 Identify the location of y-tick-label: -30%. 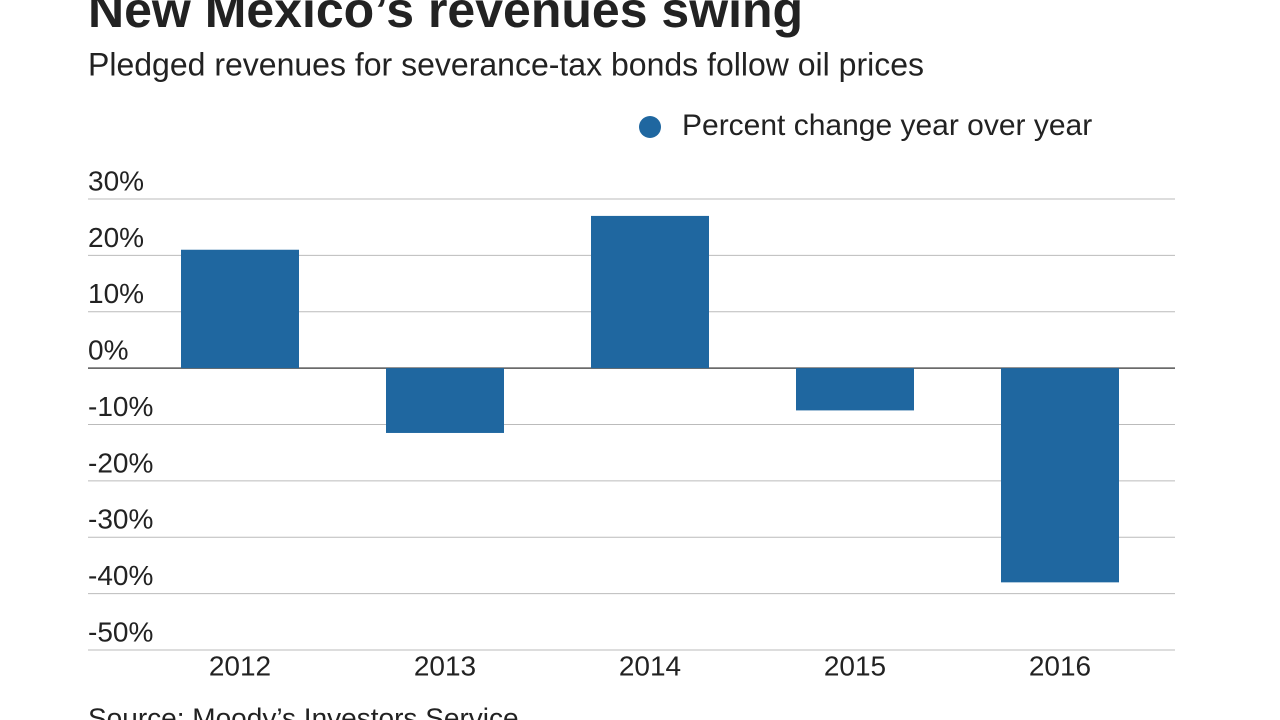
(120, 519).